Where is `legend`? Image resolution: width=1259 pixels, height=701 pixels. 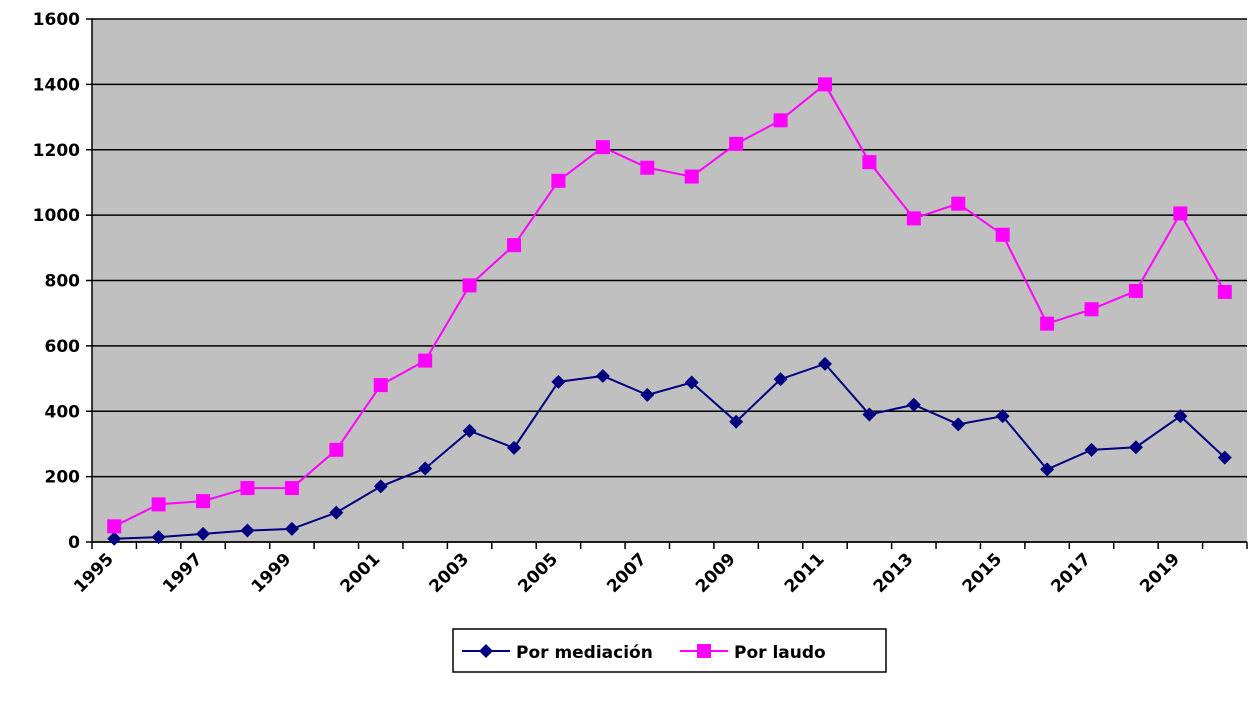
legend is located at coordinates (669, 650).